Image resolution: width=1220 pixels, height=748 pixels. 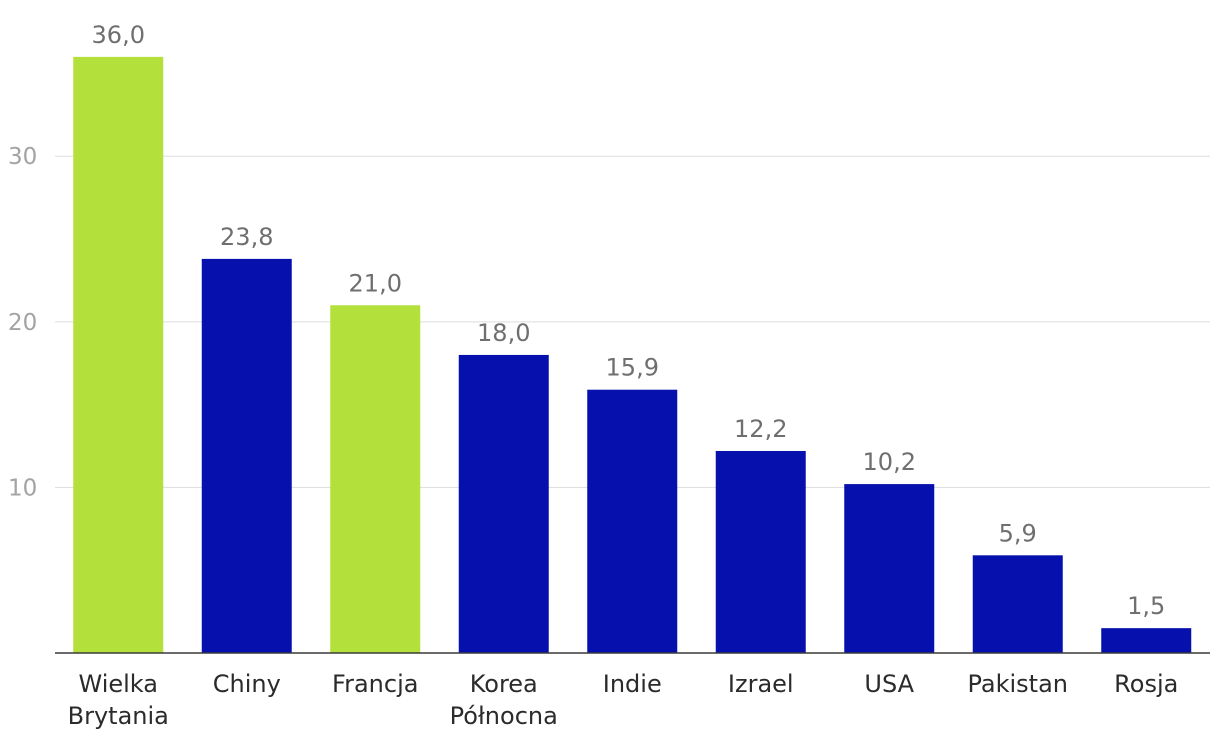 I want to click on value-label: 10,2, so click(x=889, y=462).